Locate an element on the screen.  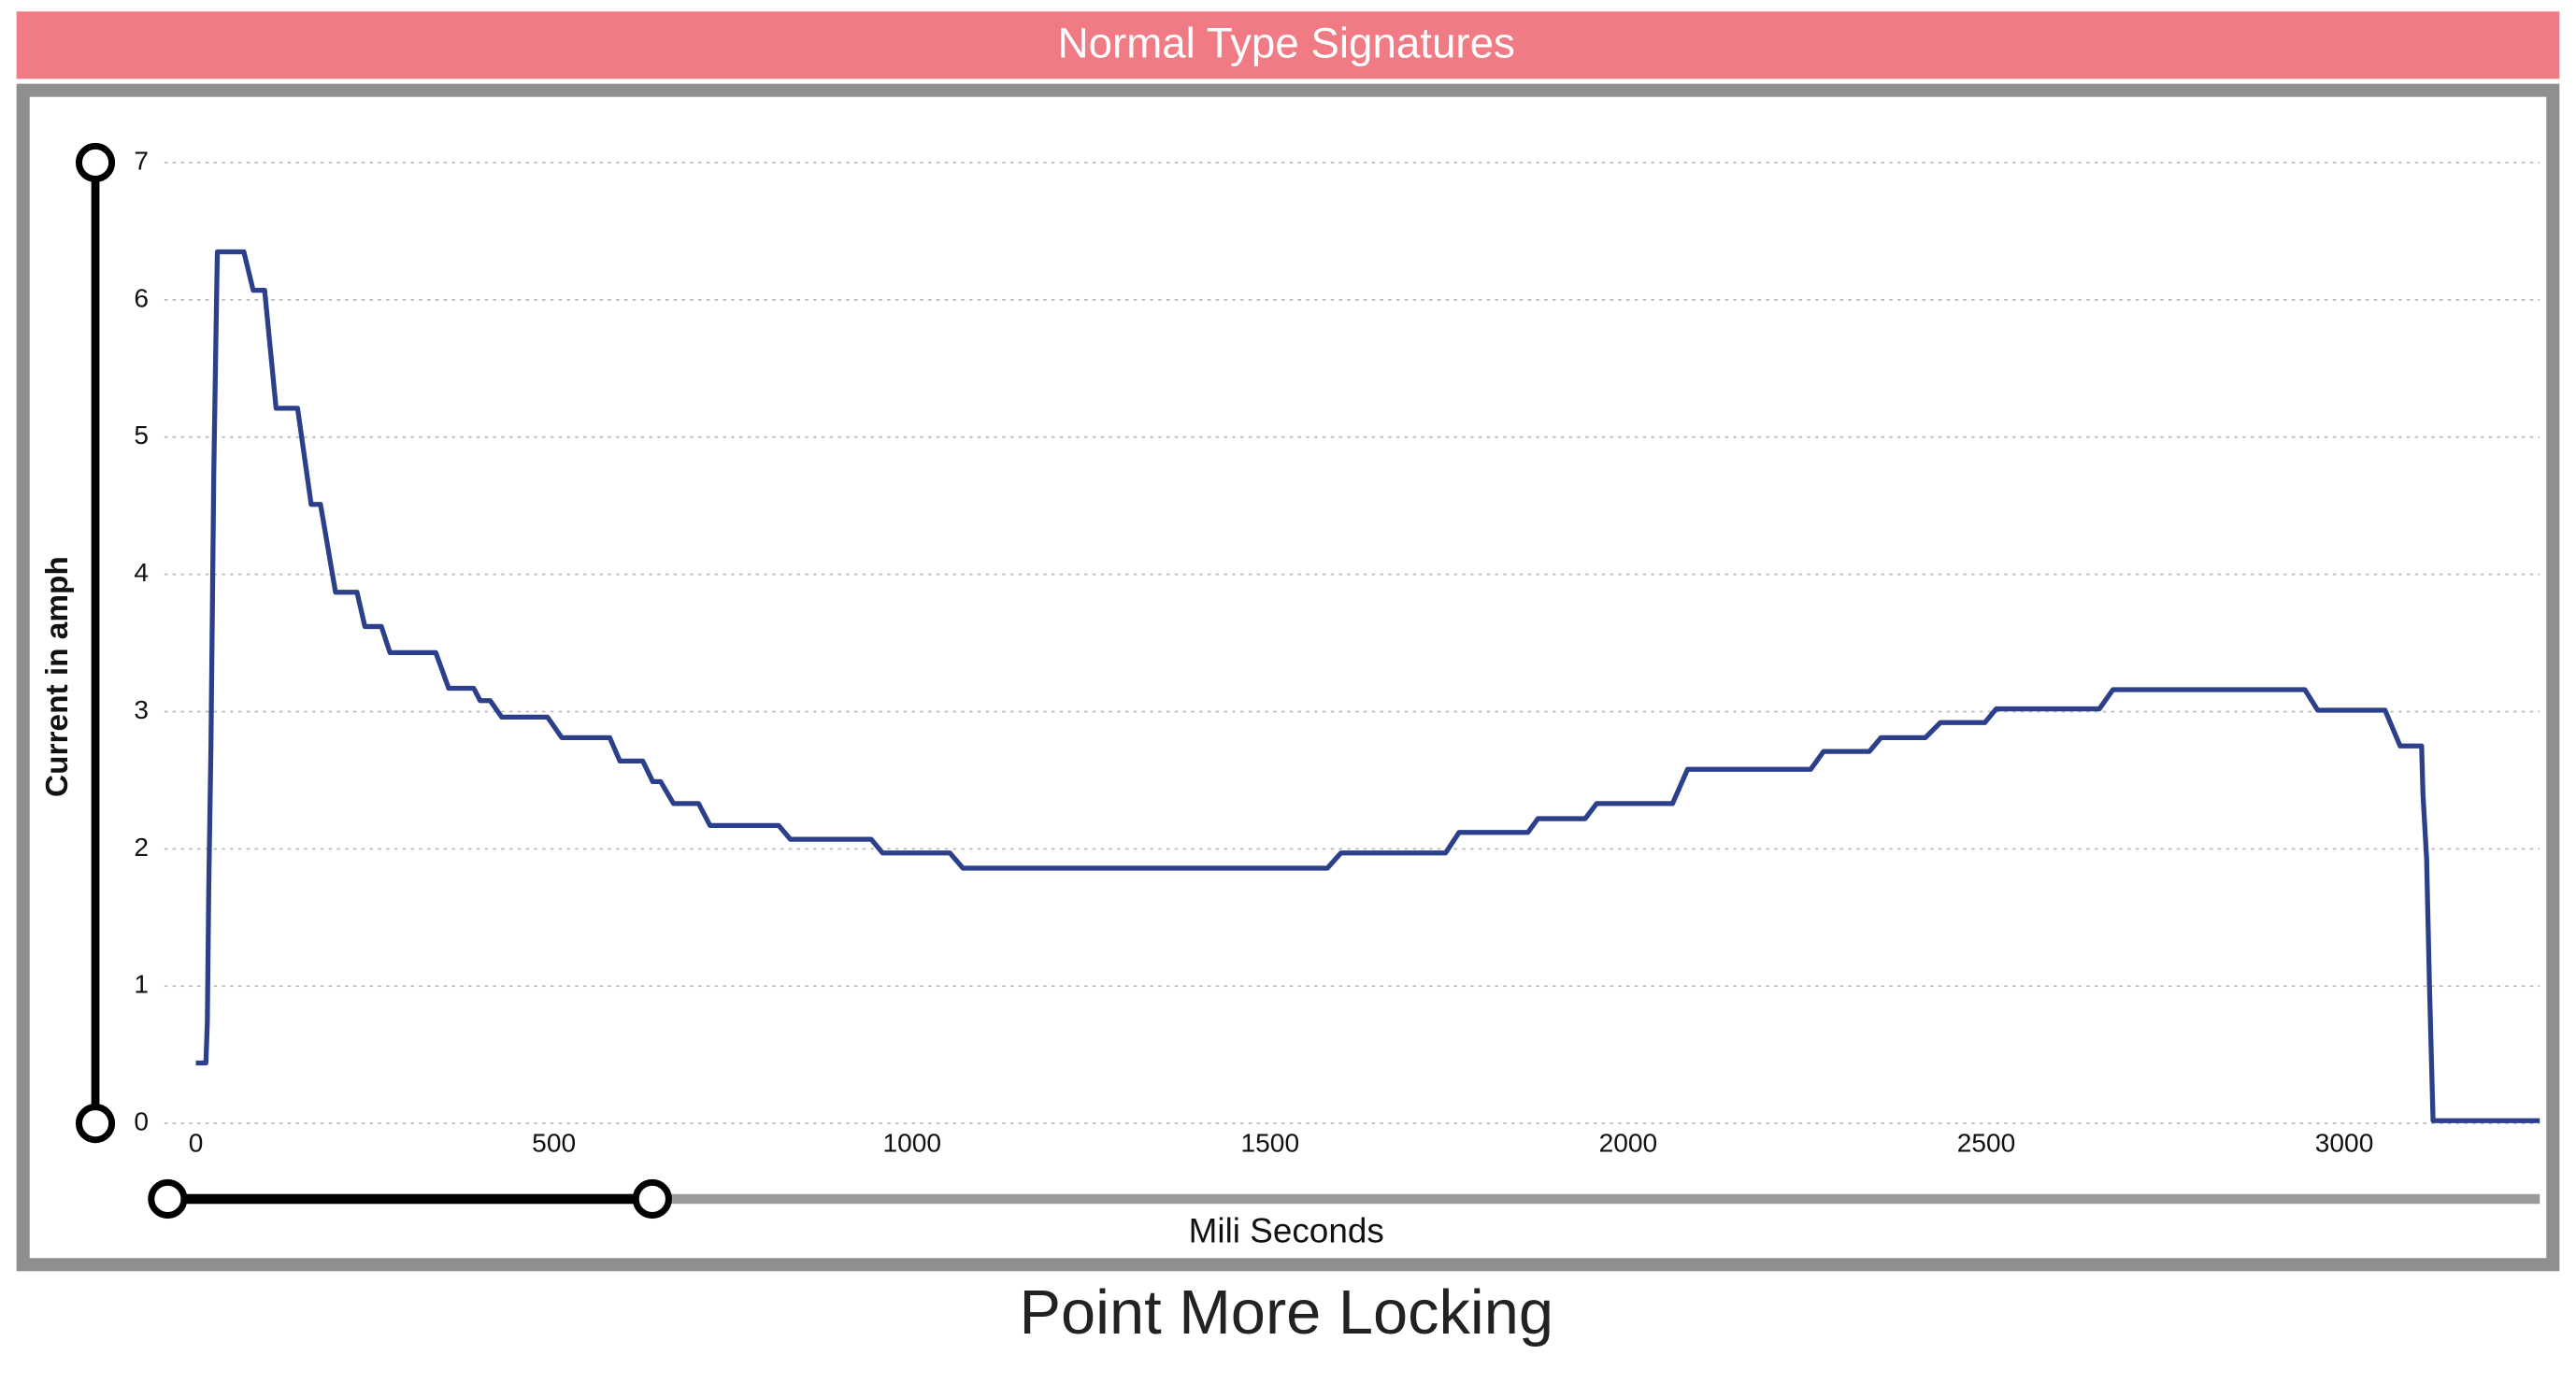
y-axis-label: Current in amph is located at coordinates (57, 676).